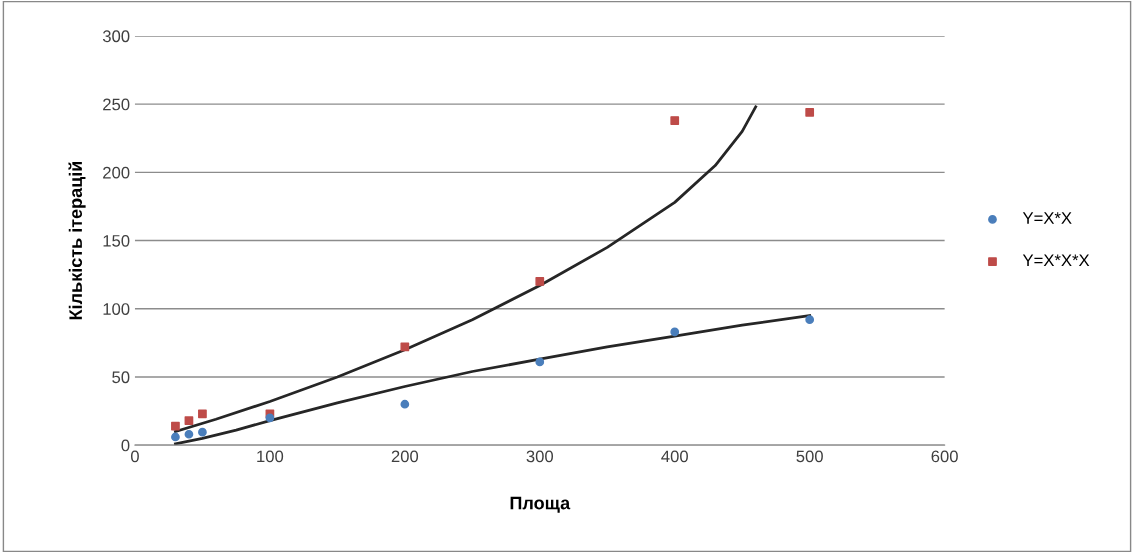 The height and width of the screenshot is (553, 1134). Describe the element at coordinates (1047, 218) in the screenshot. I see `legend-label: Y=X*X` at that location.